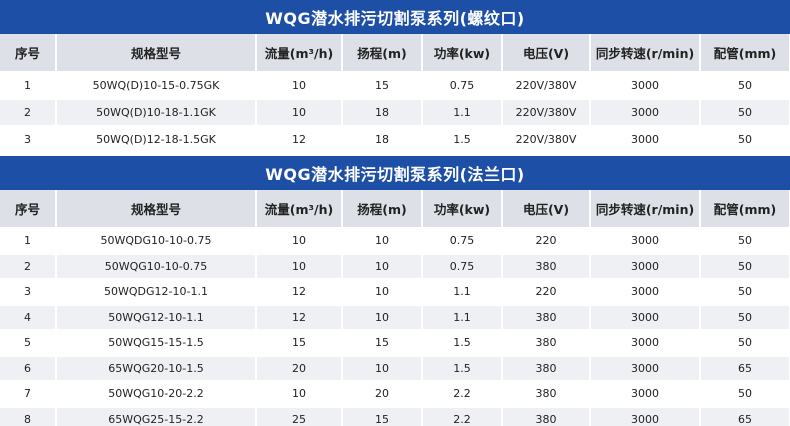 The height and width of the screenshot is (426, 790). I want to click on table-cell: 4, so click(28, 317).